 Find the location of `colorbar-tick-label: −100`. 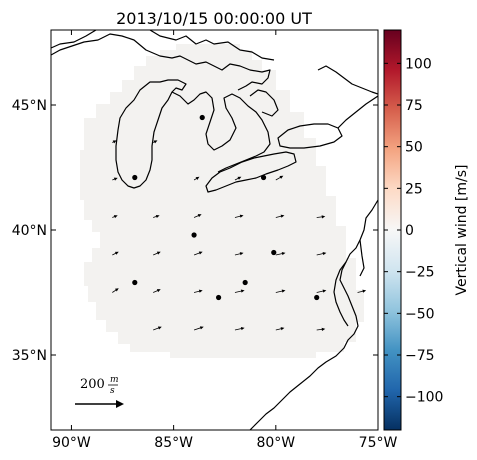

colorbar-tick-label: −100 is located at coordinates (424, 398).